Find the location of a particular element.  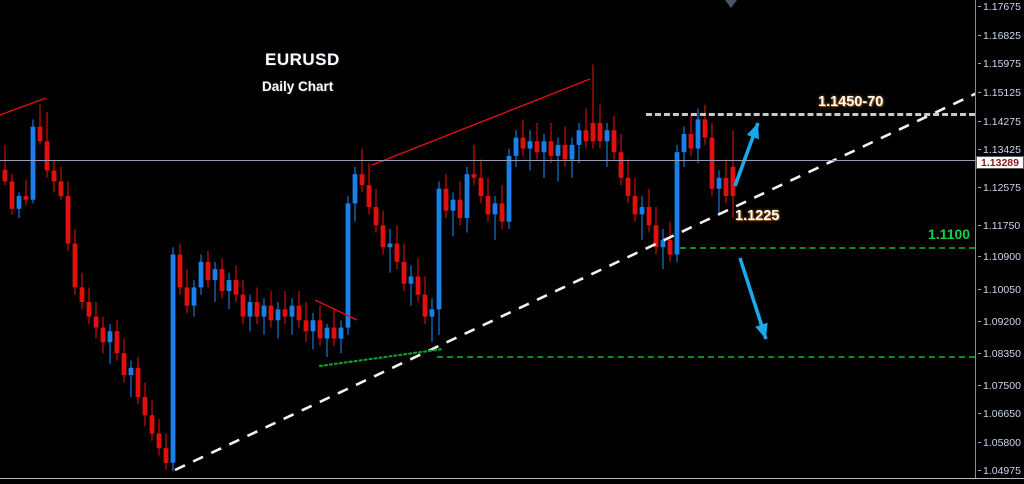

price-axis-tick: 1.07500 is located at coordinates (1000, 386).